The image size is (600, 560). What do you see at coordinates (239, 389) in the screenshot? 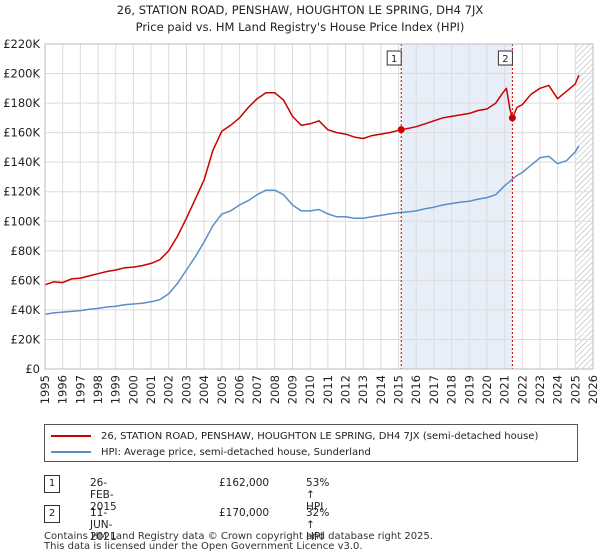
I see `x-tick-label: 2006` at bounding box center [239, 389].